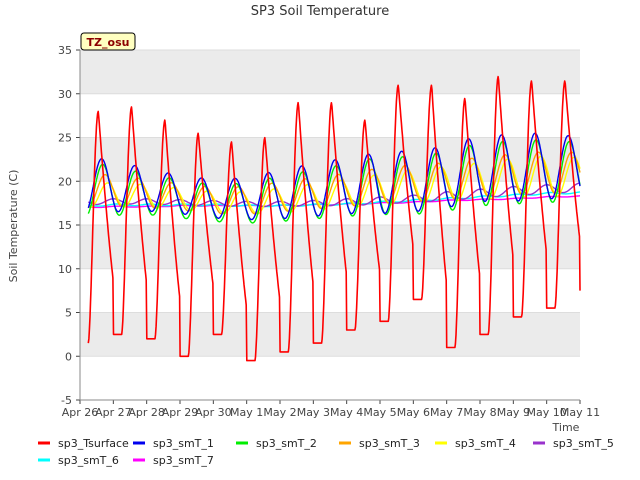 The image size is (640, 480). I want to click on y-tick-label: 25, so click(65, 138).